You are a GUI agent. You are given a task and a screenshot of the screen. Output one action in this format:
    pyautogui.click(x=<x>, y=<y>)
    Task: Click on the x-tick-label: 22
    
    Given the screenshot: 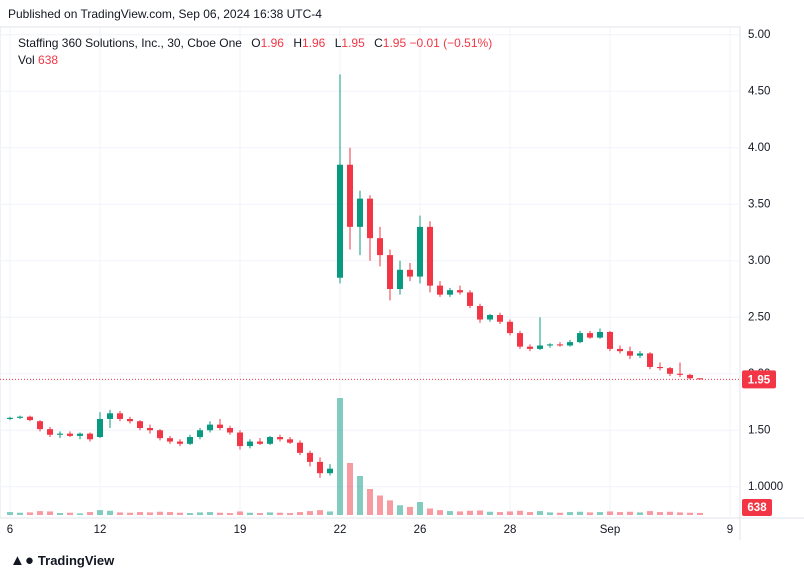 What is the action you would take?
    pyautogui.click(x=340, y=530)
    